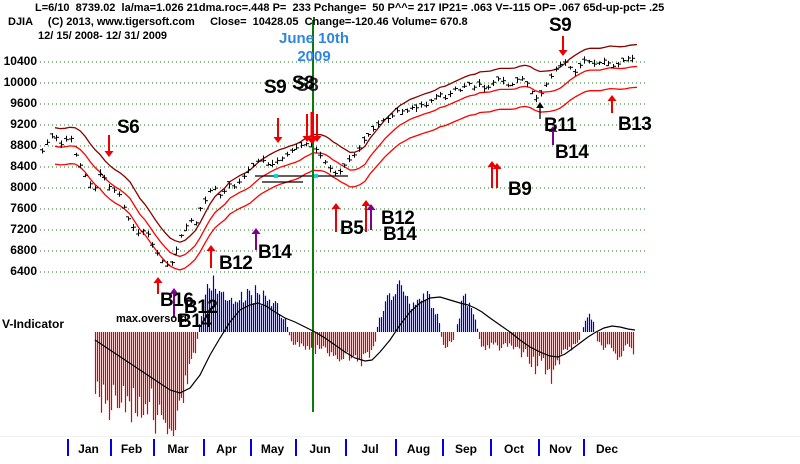 This screenshot has width=800, height=464. I want to click on price-tick-7600: 7600, so click(23, 208).